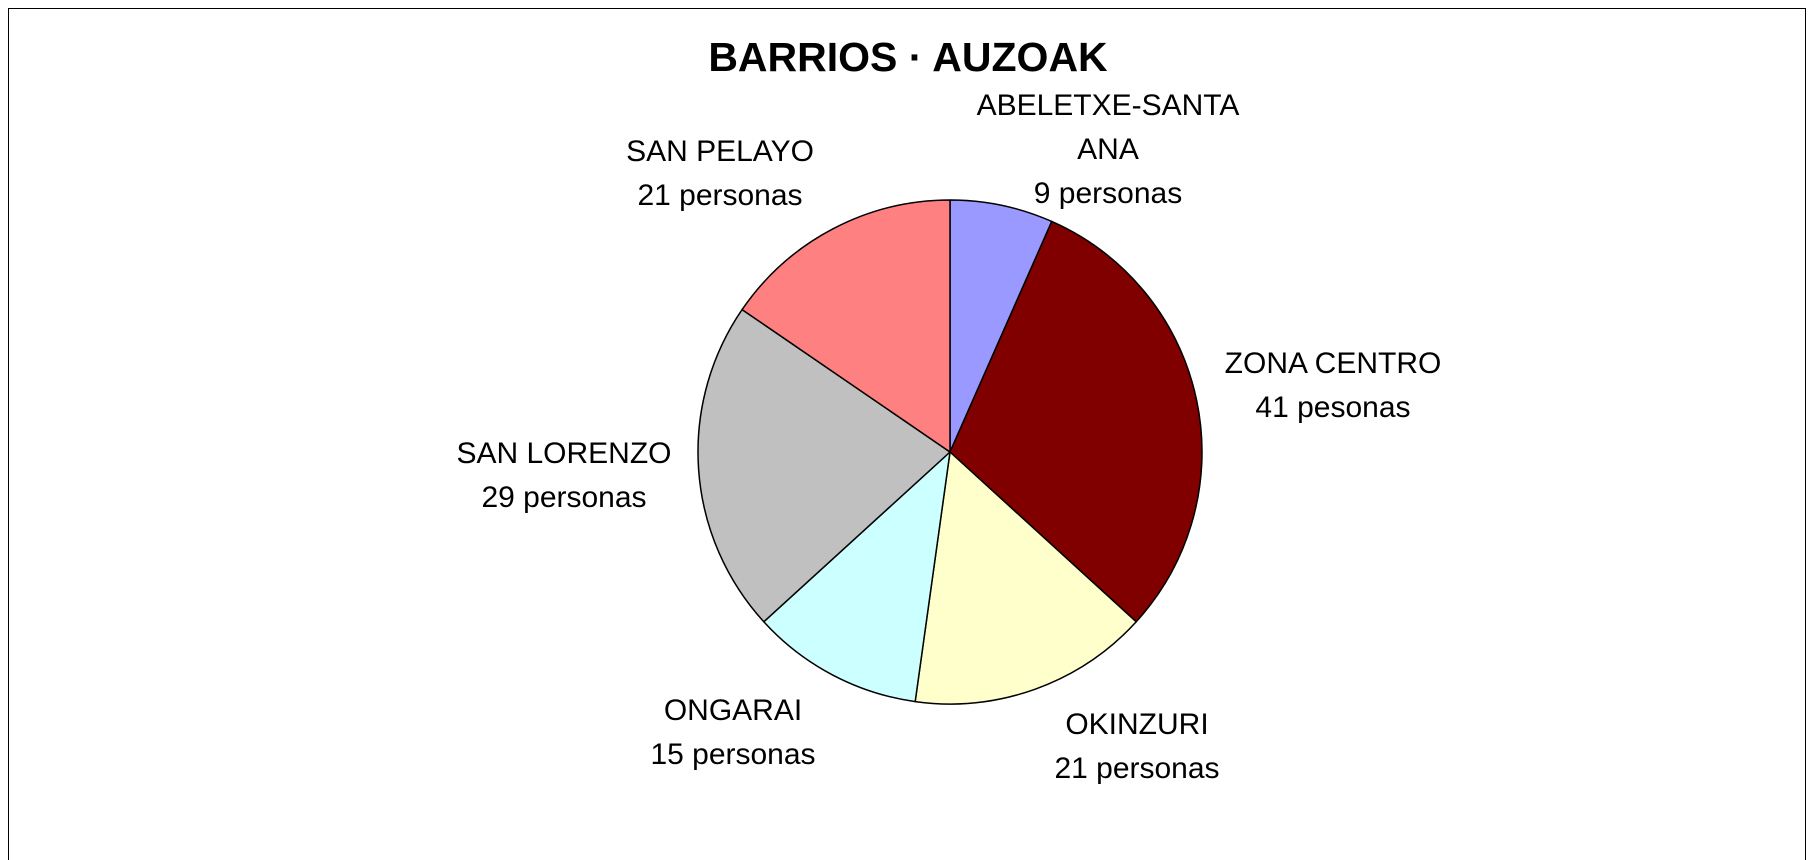  Describe the element at coordinates (1137, 747) in the screenshot. I see `slice-label: OKINZURI 21 personas` at that location.